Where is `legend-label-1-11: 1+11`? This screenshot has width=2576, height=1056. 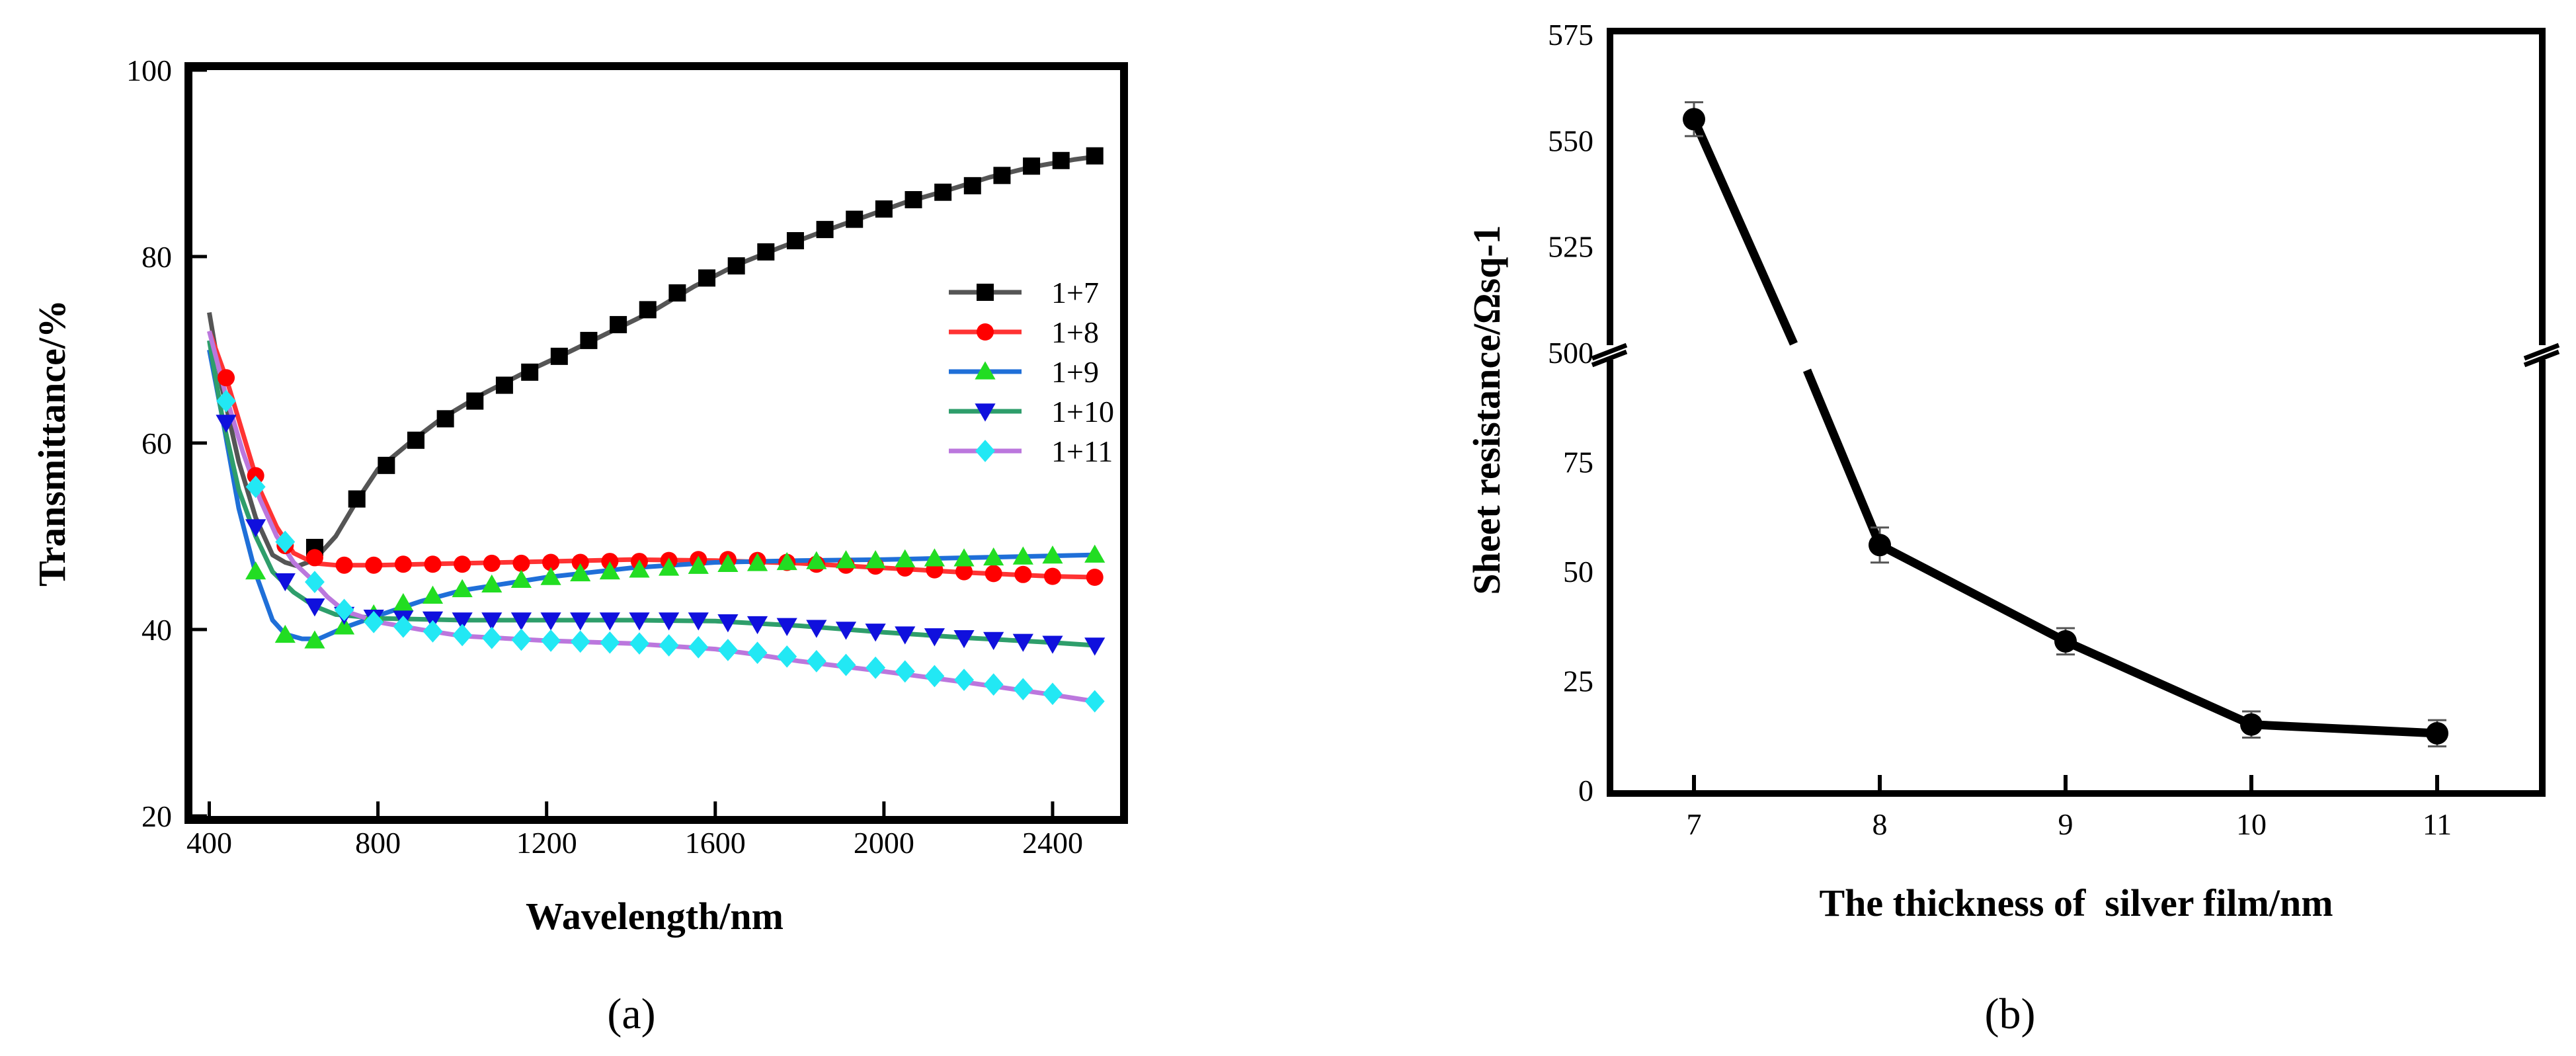
legend-label-1-11: 1+11 is located at coordinates (1082, 451).